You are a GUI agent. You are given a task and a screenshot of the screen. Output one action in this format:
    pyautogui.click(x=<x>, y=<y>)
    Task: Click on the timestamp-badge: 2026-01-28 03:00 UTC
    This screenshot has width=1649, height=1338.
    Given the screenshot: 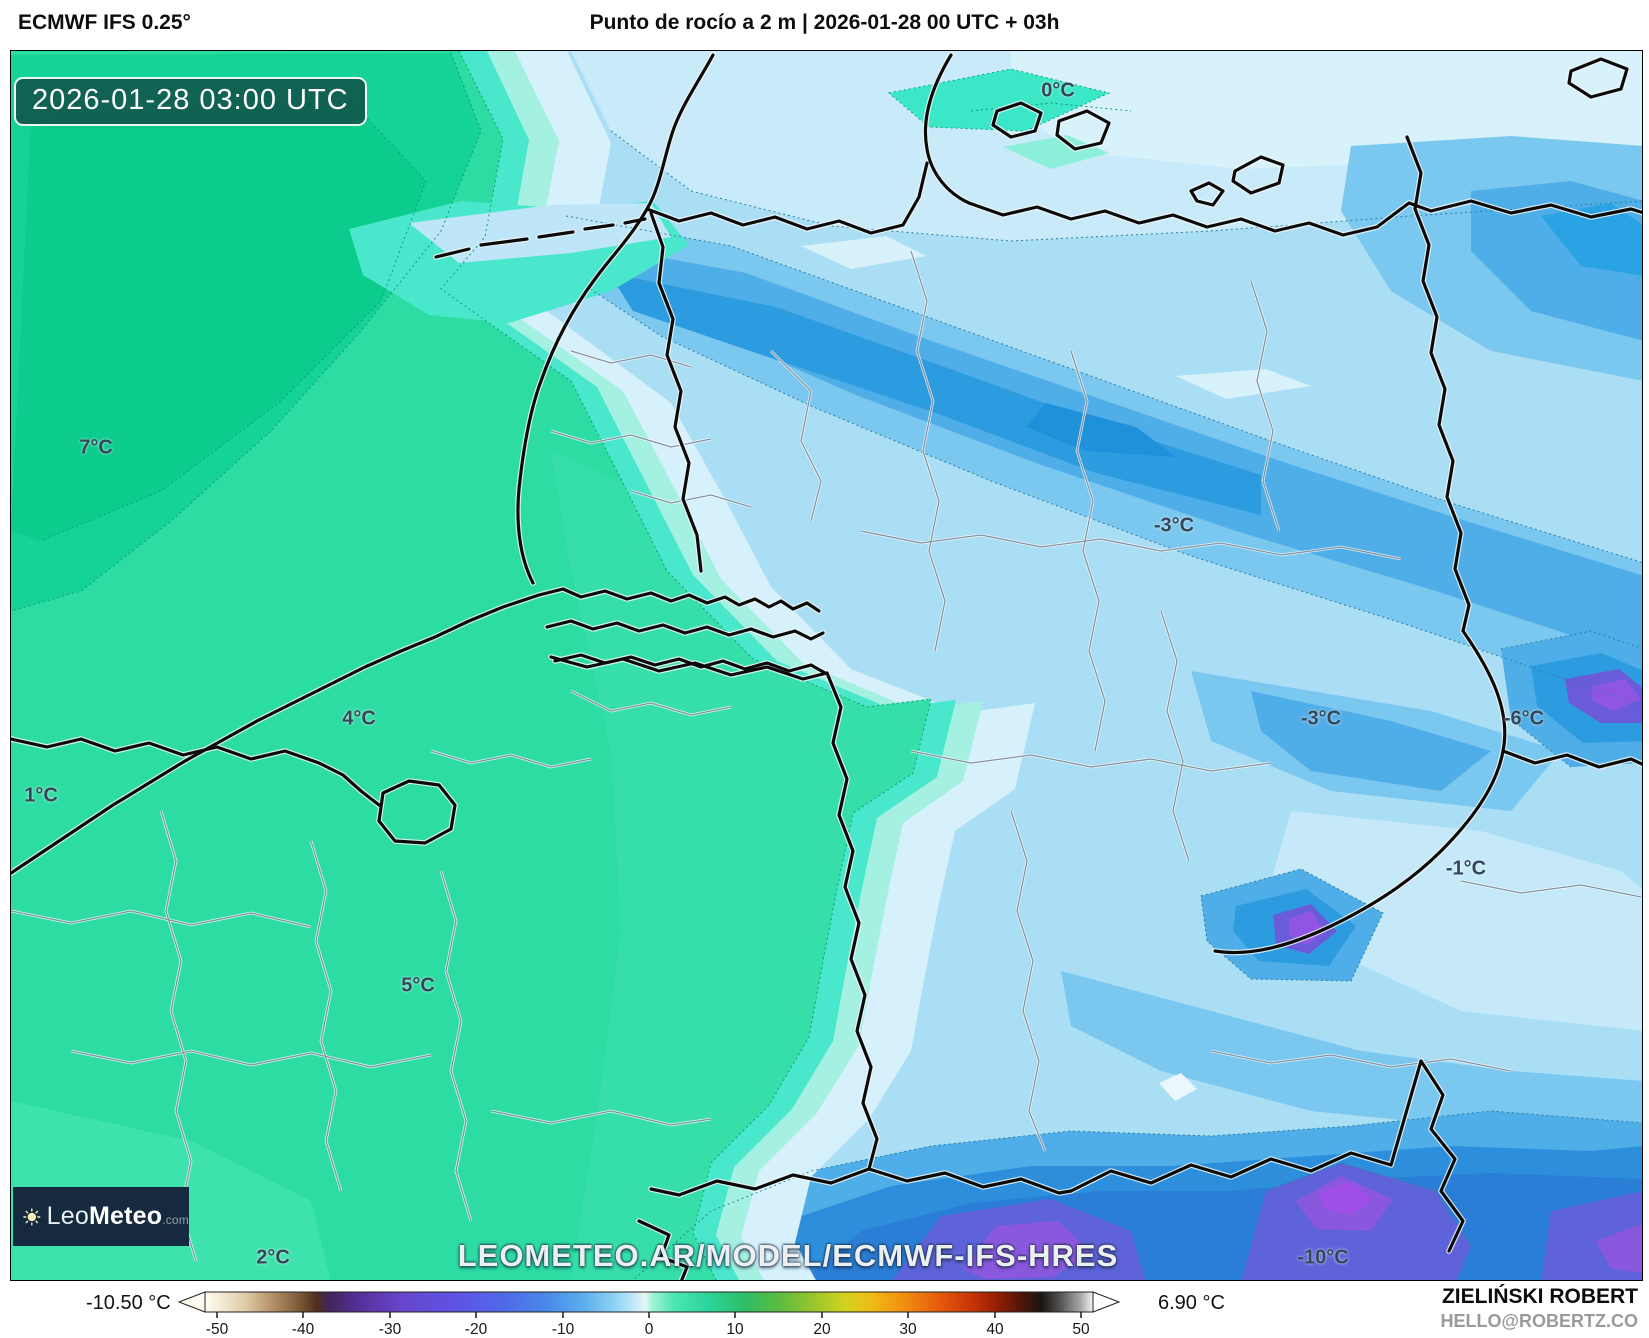 What is the action you would take?
    pyautogui.click(x=190, y=101)
    